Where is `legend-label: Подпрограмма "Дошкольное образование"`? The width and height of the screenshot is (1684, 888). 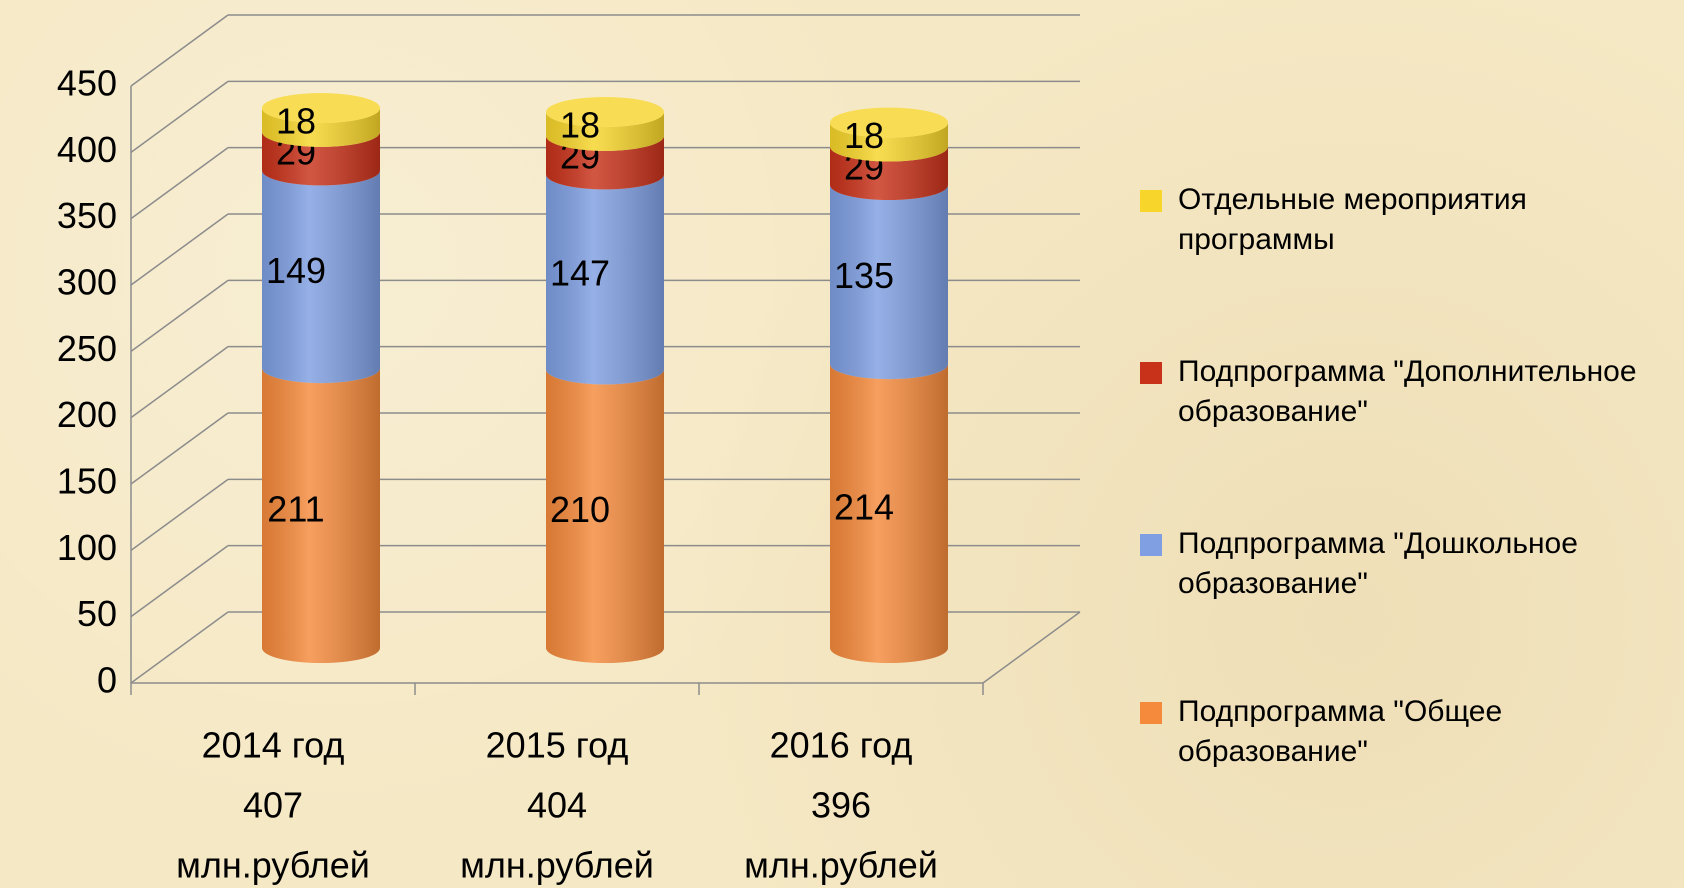 legend-label: Подпрограмма "Дошкольное образование" is located at coordinates (1378, 563).